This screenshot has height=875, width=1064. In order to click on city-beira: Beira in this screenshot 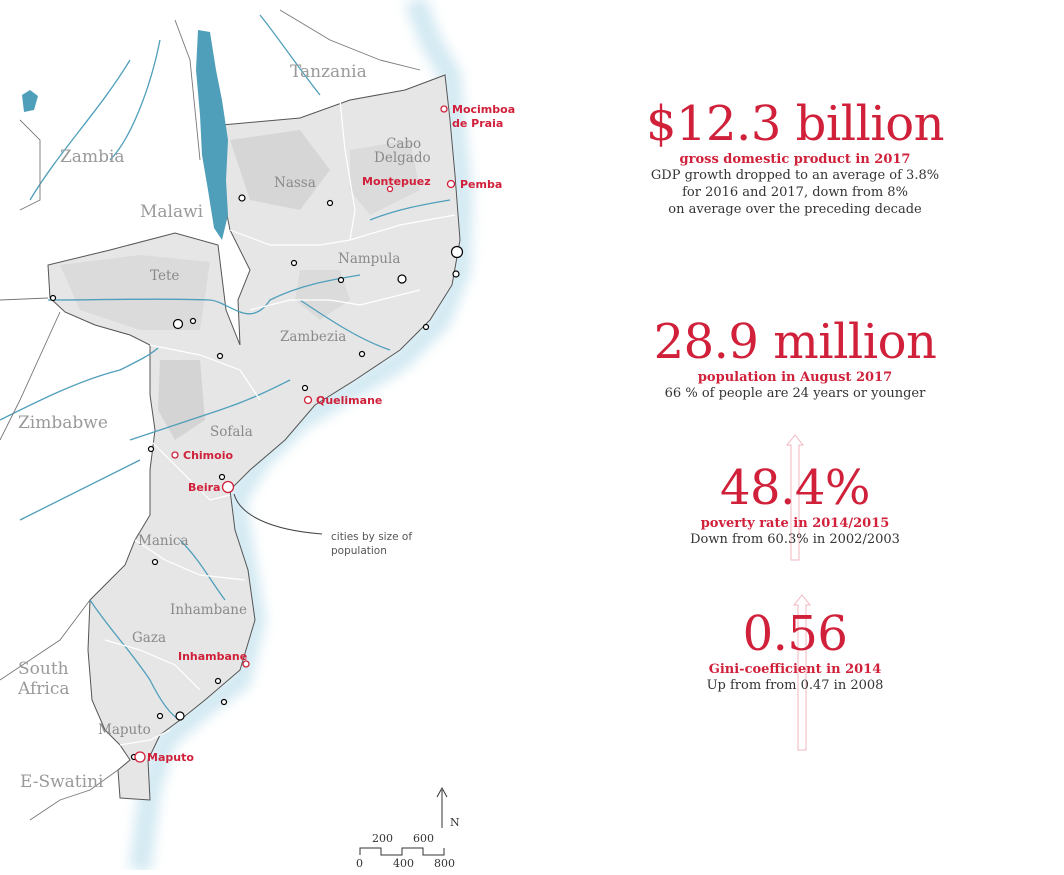, I will do `click(204, 487)`.